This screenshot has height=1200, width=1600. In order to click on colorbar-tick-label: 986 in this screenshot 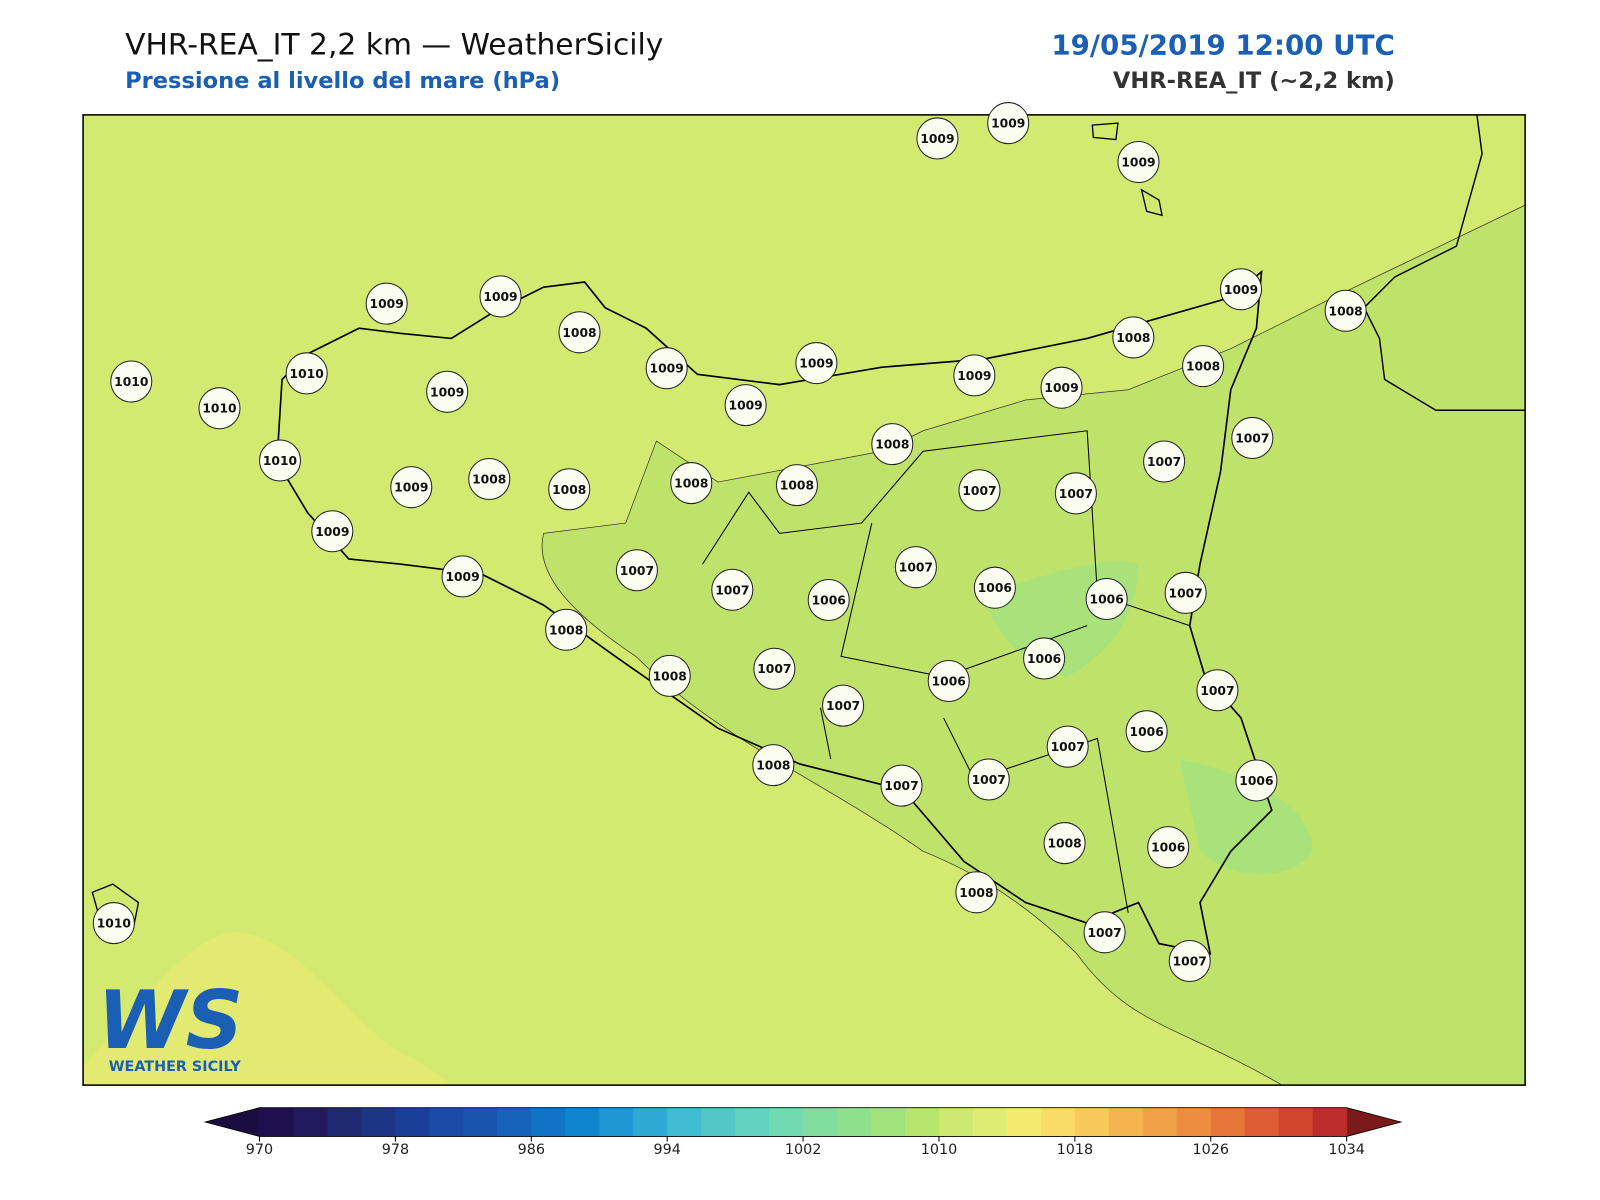, I will do `click(531, 1150)`.